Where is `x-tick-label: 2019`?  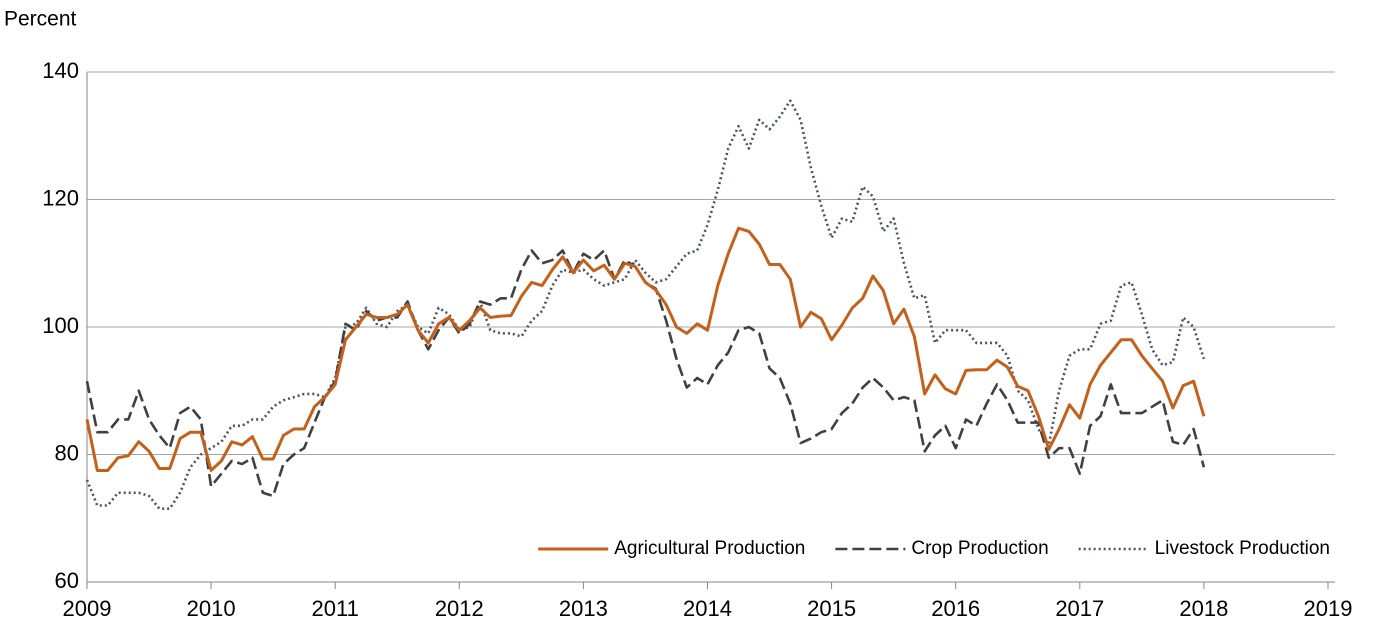
x-tick-label: 2019 is located at coordinates (1328, 608).